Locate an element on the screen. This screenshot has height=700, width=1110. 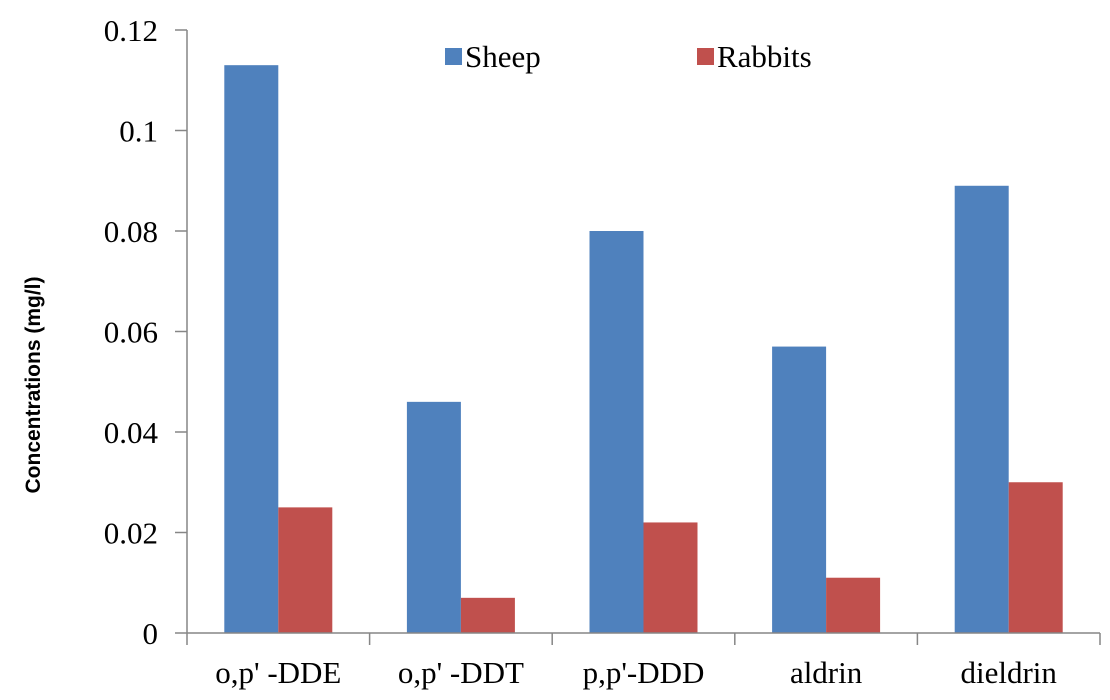
x-axis-ticks: o,p' -DDE o,p' -DDT p,p'-DDD aldrin dieldrin is located at coordinates (643, 661).